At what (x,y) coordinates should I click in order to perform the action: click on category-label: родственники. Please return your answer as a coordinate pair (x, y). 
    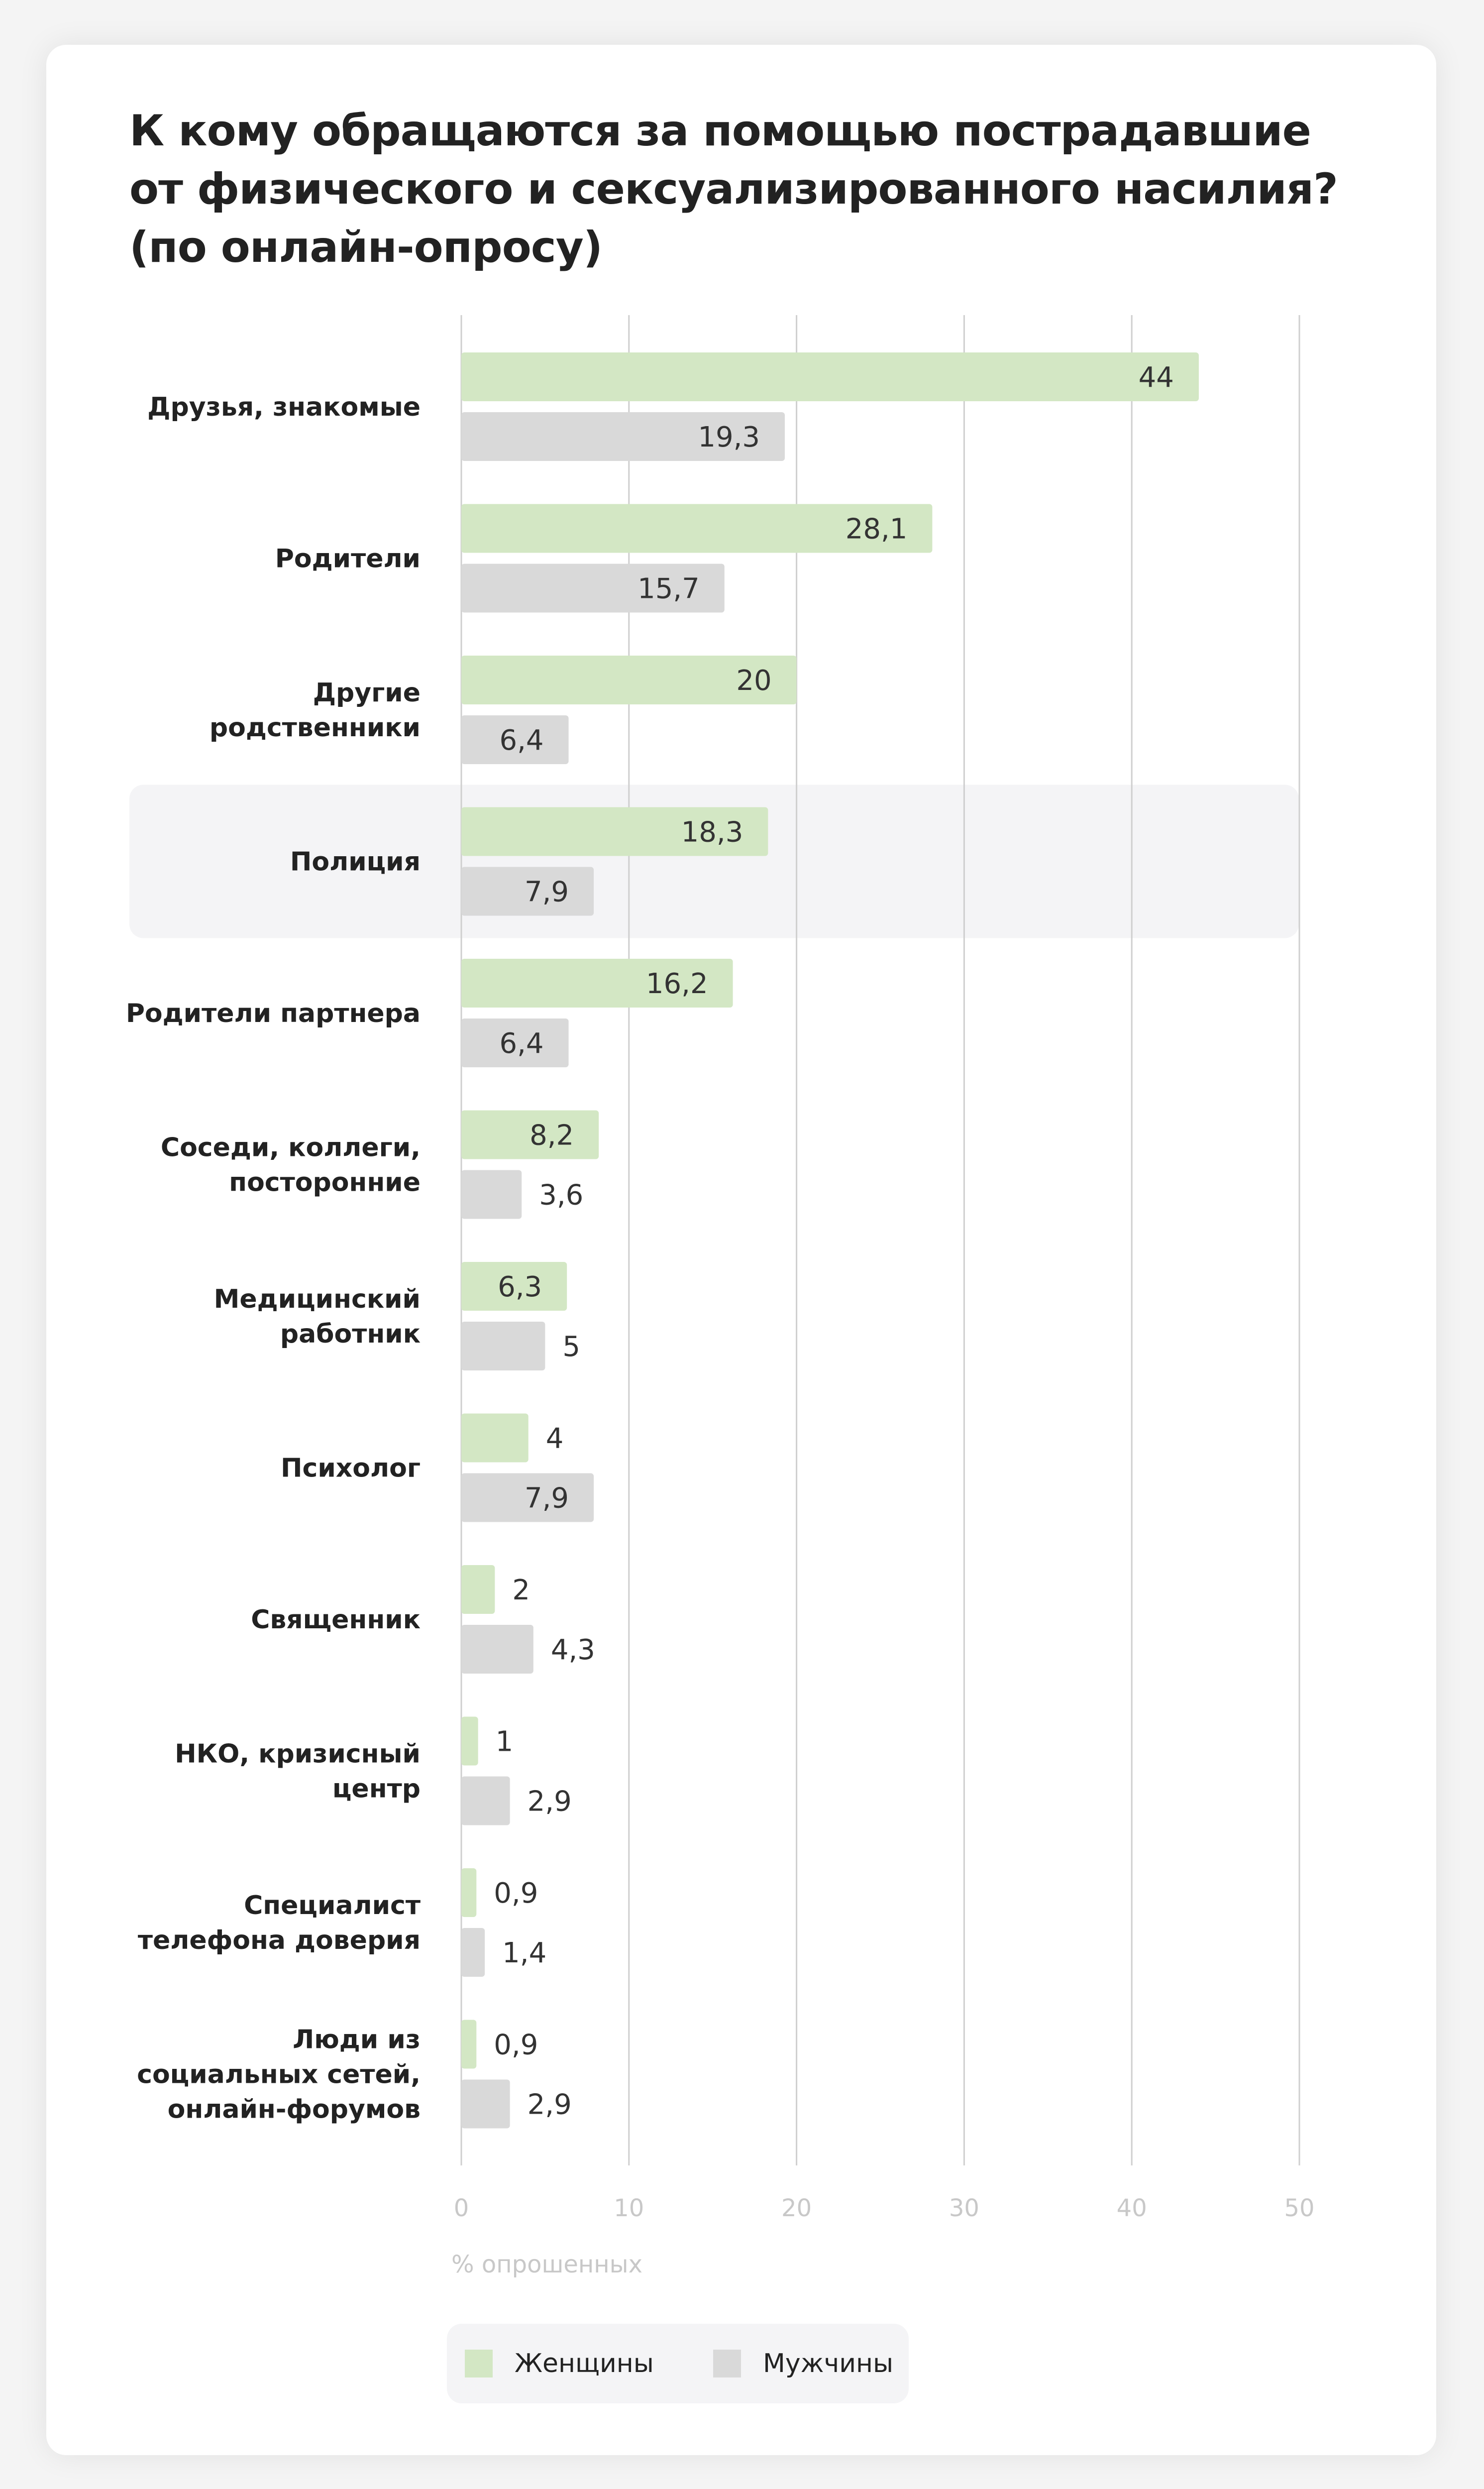
    Looking at the image, I should click on (316, 728).